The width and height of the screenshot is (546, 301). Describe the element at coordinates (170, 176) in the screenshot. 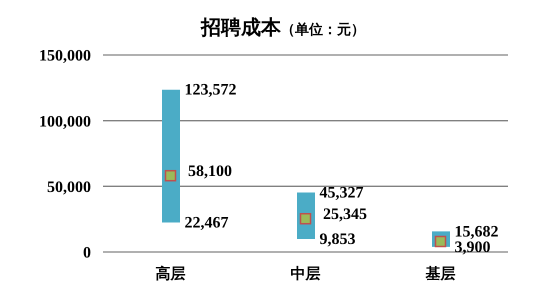

I see `point` at that location.